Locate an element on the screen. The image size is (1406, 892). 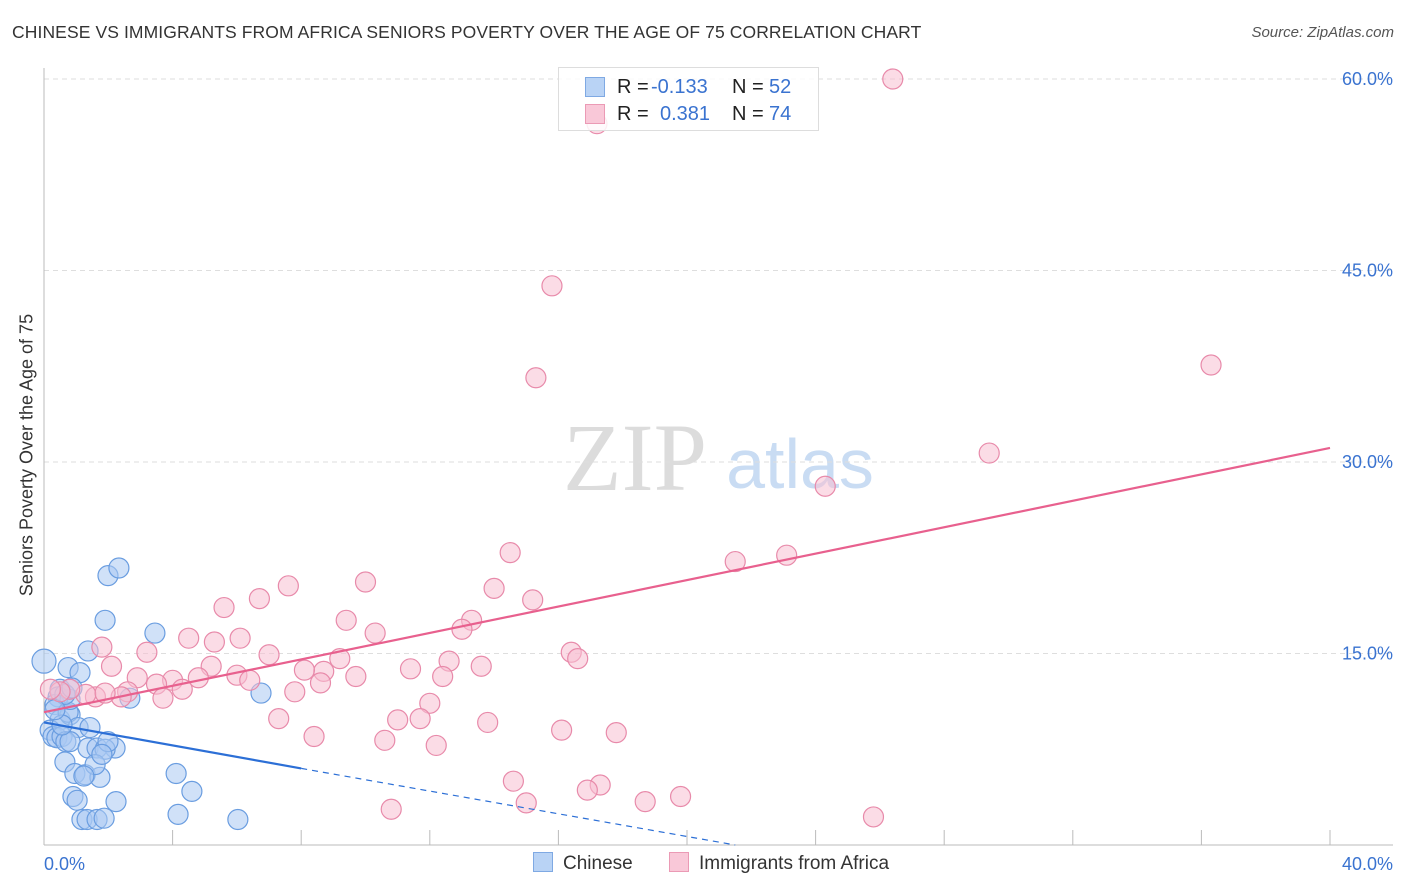
watermark-atlas: atlas is located at coordinates (800, 464).